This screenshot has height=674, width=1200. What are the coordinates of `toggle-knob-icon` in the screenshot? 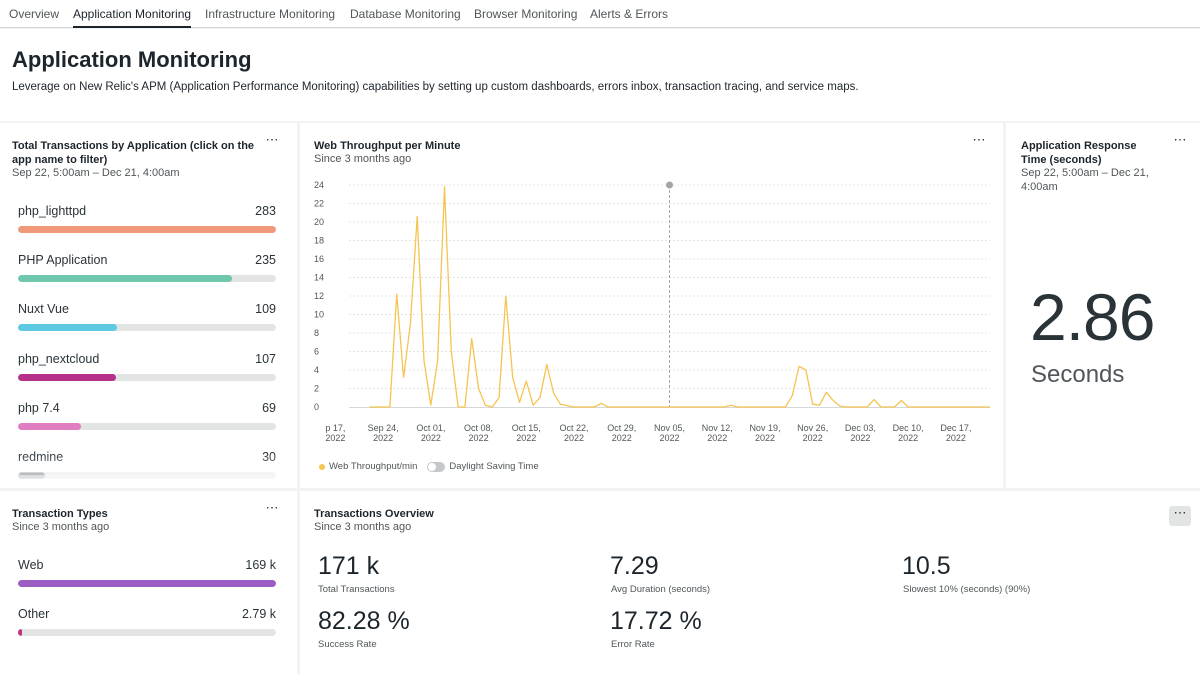 It's located at (432, 466).